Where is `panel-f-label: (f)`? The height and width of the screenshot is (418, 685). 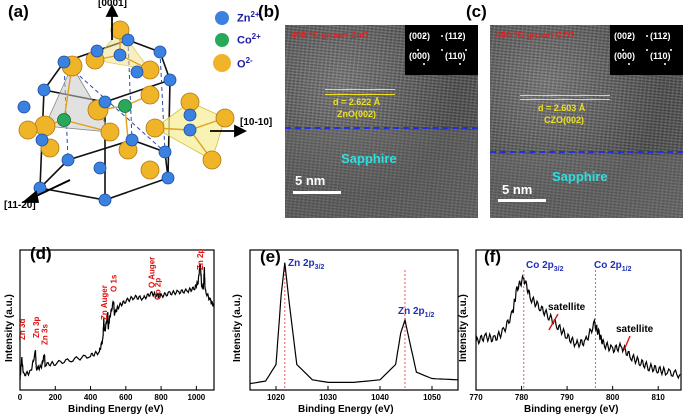 panel-f-label: (f) is located at coordinates (492, 256).